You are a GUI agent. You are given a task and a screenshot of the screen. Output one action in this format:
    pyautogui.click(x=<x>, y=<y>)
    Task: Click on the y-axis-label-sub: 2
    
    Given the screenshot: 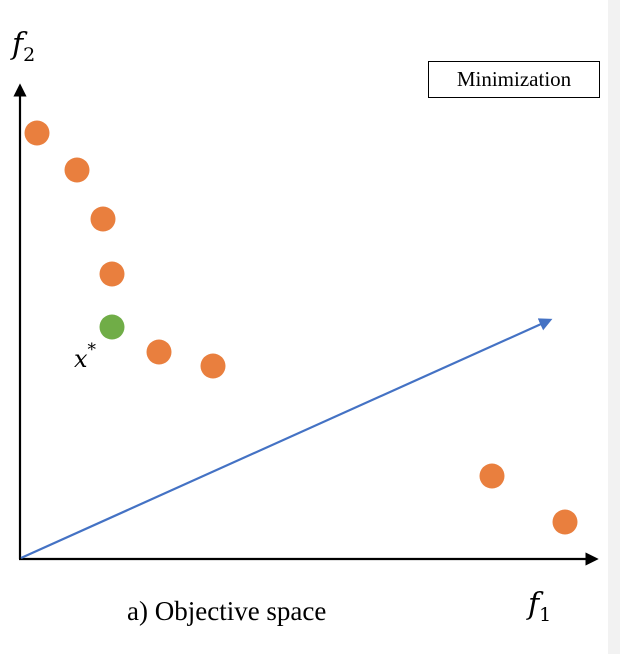 What is the action you would take?
    pyautogui.click(x=29, y=55)
    